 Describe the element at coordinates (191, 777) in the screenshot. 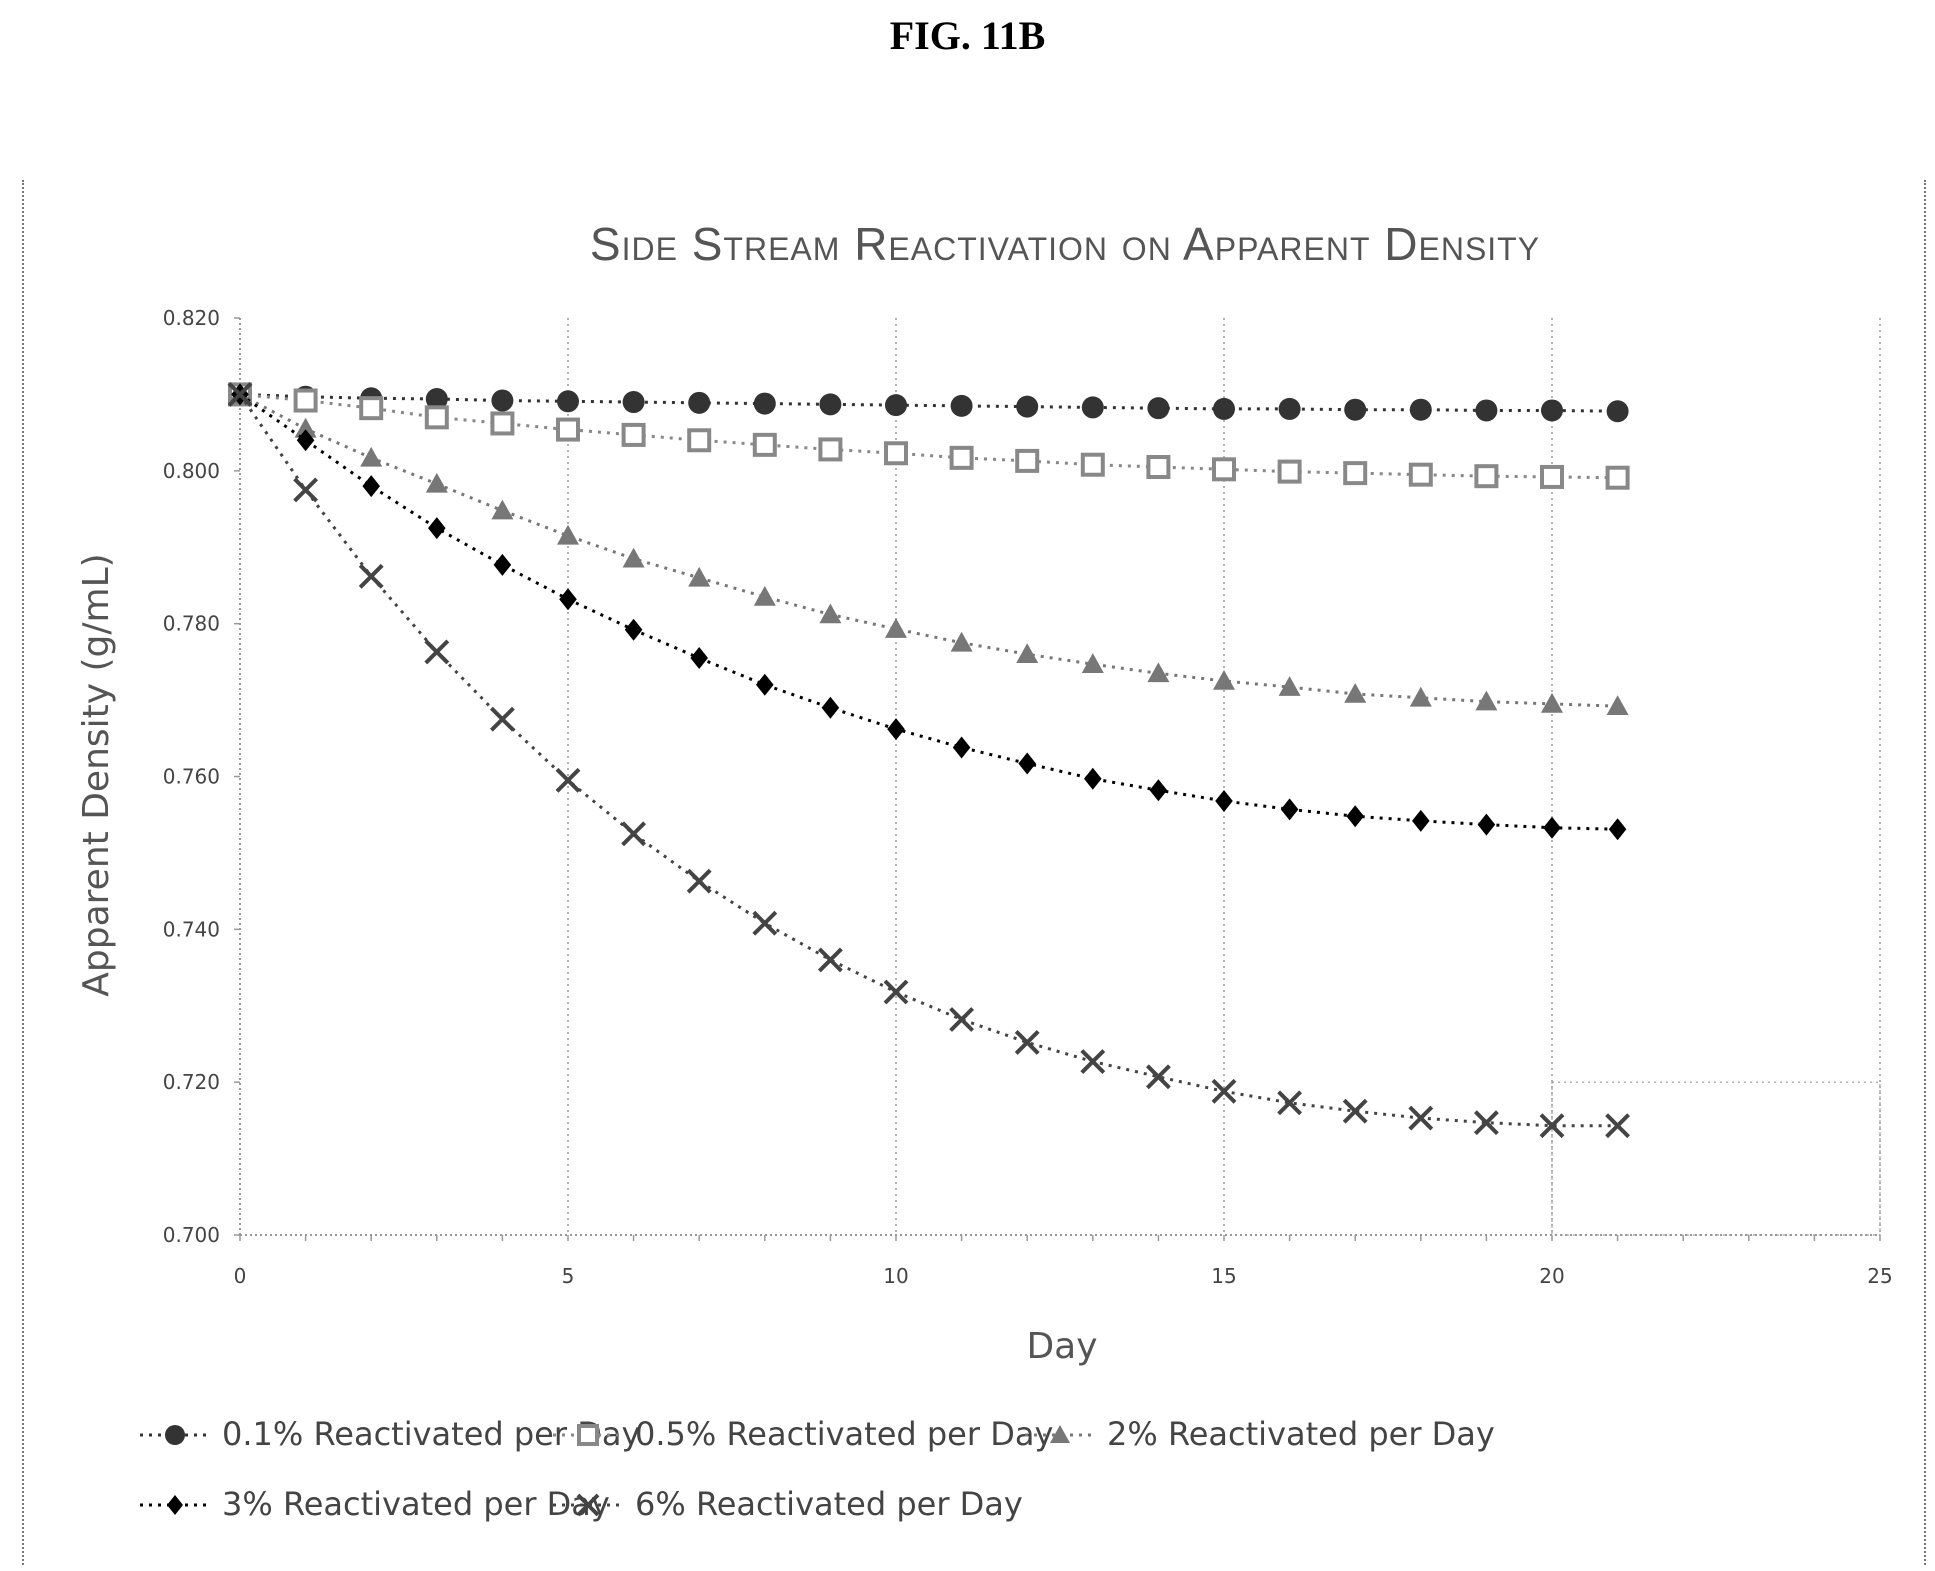

I see `y-tick-label: 0.760` at that location.